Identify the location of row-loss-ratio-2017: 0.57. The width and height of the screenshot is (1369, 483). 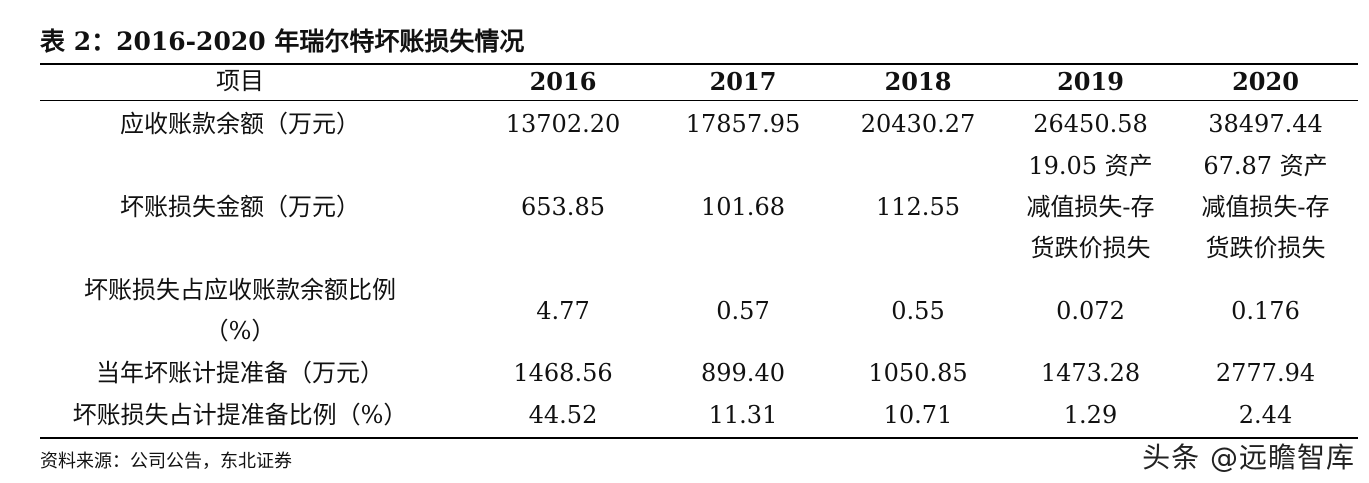
(743, 310).